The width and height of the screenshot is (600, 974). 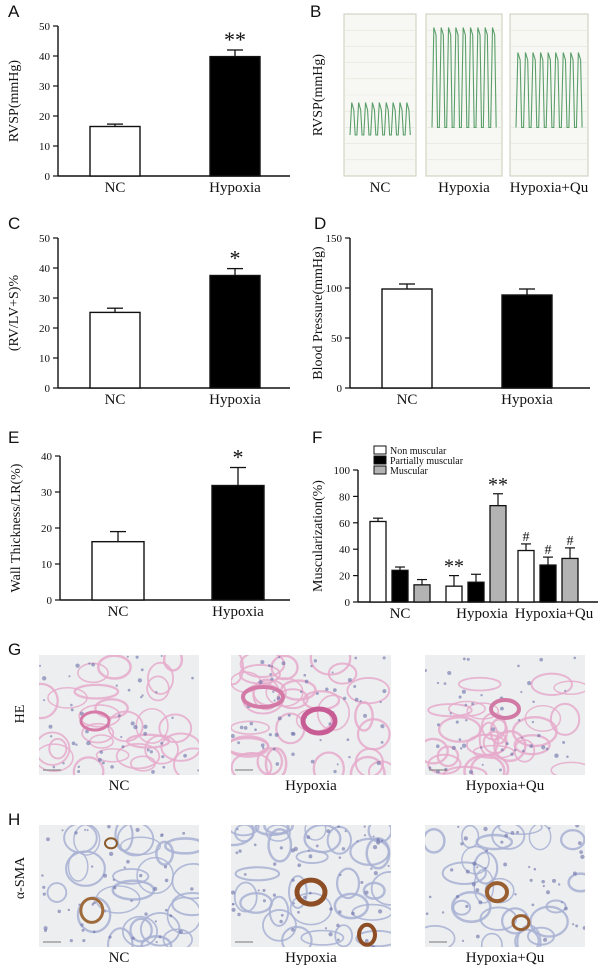 I want to click on y-tick-label: 60, so click(x=345, y=524).